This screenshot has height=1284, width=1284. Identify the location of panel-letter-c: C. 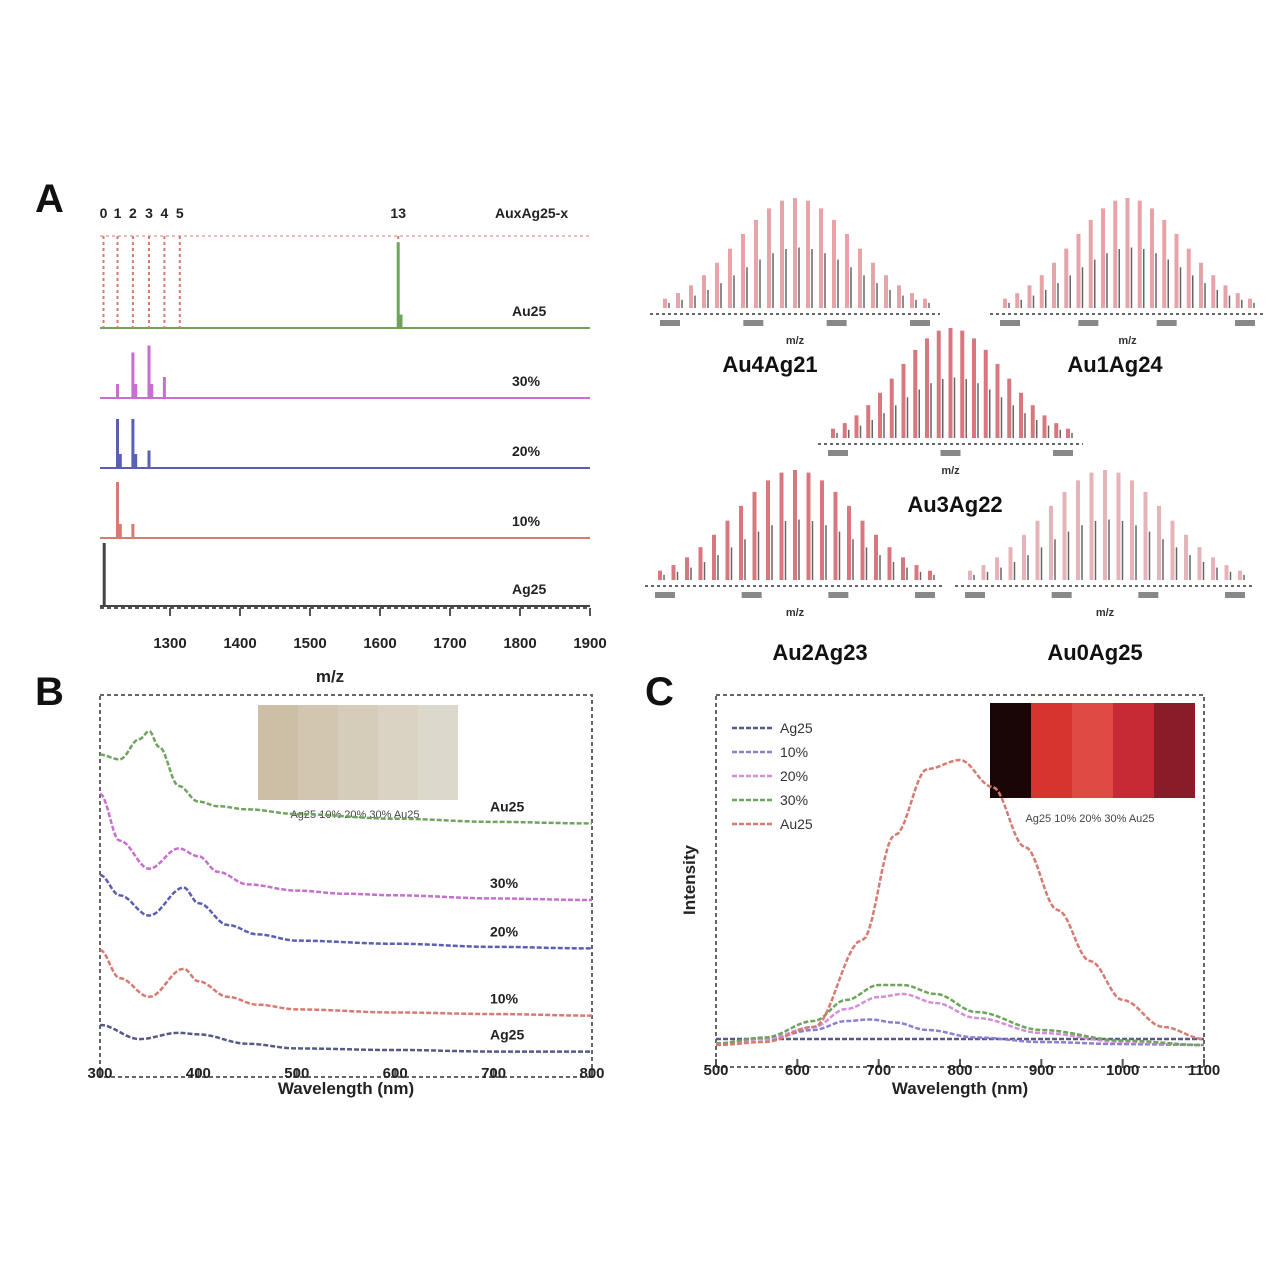
(659, 692).